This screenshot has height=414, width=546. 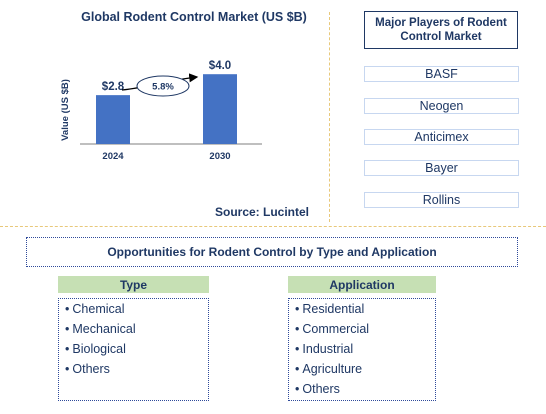 What do you see at coordinates (365, 389) in the screenshot?
I see `application-item-others: Others` at bounding box center [365, 389].